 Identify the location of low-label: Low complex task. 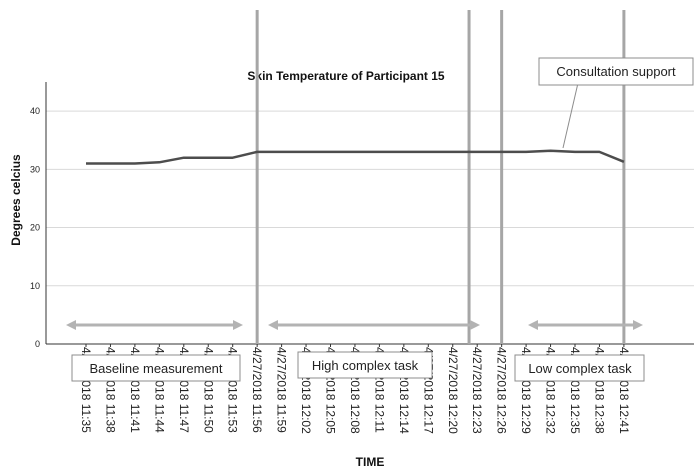
(580, 368).